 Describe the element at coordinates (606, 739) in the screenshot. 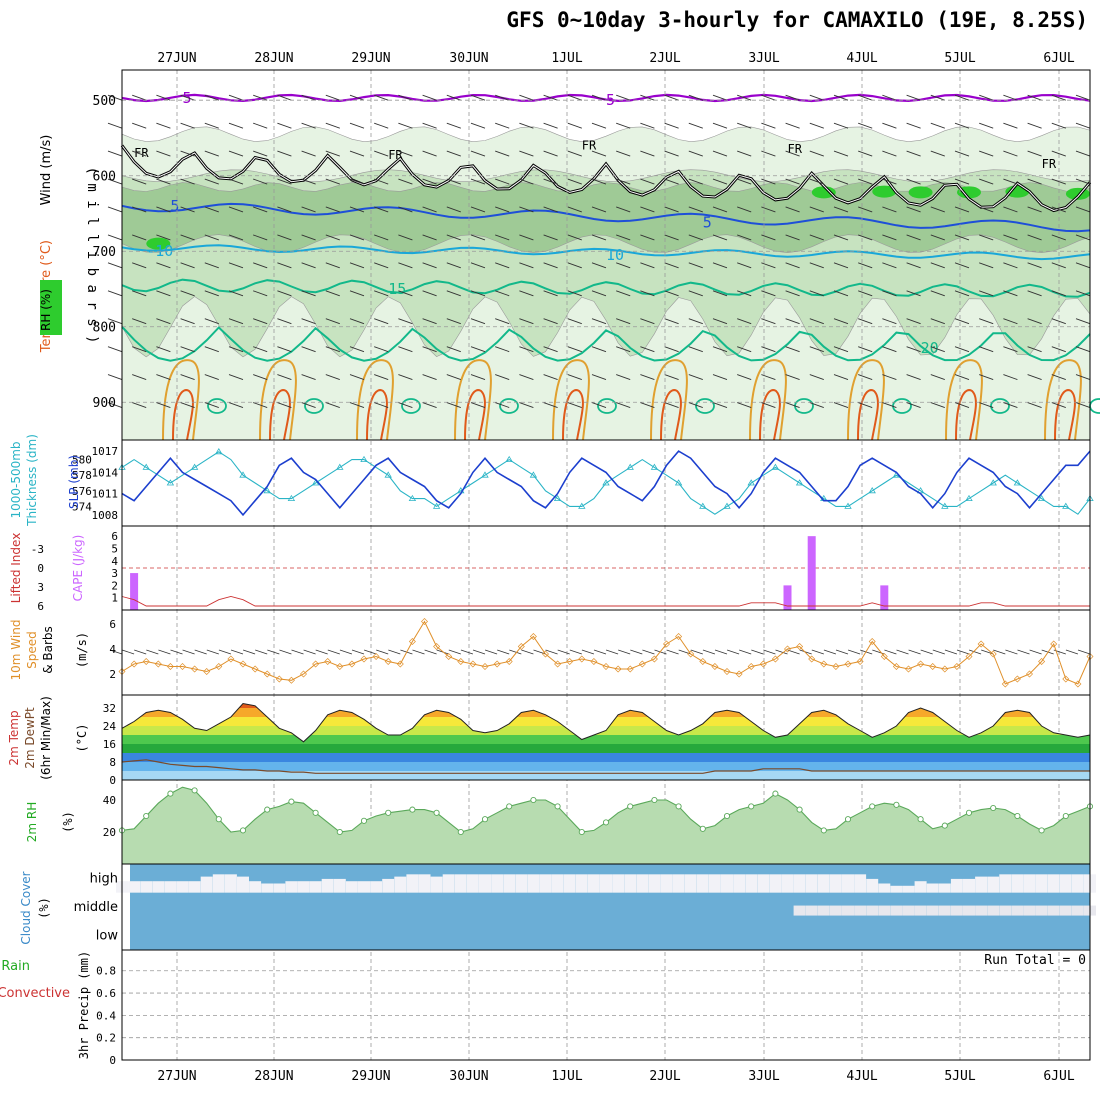

I see `temp-color-band` at that location.